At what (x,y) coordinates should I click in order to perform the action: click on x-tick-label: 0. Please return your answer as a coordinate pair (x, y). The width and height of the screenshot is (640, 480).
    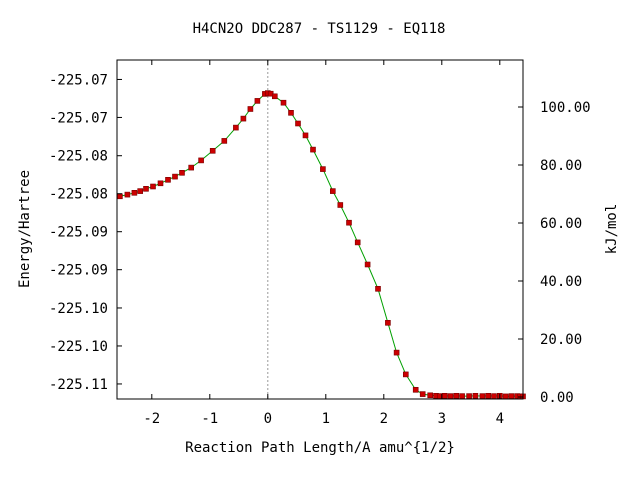
    Looking at the image, I should click on (268, 419).